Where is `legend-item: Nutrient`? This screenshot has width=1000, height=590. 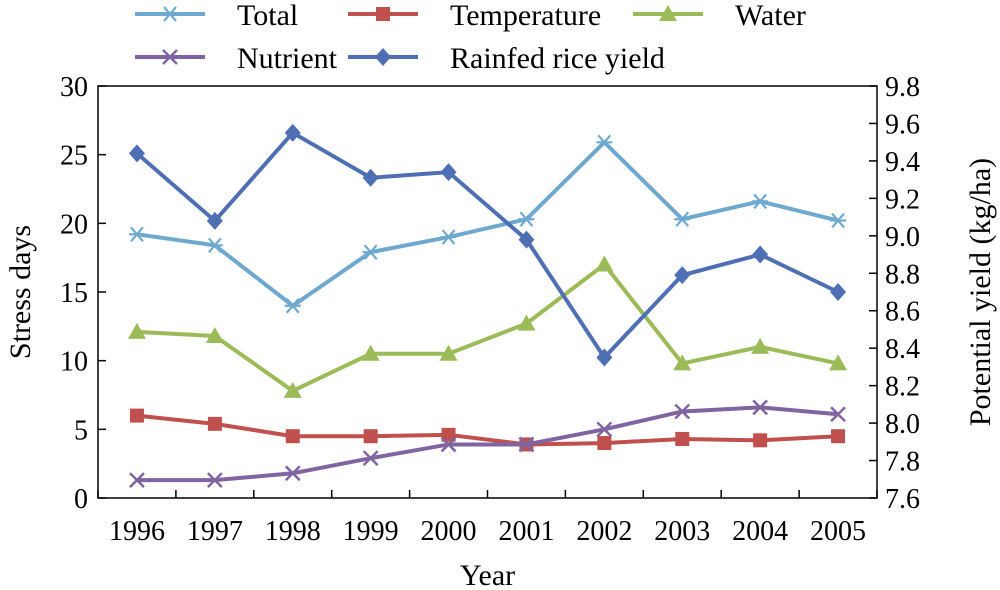 legend-item: Nutrient is located at coordinates (236, 58).